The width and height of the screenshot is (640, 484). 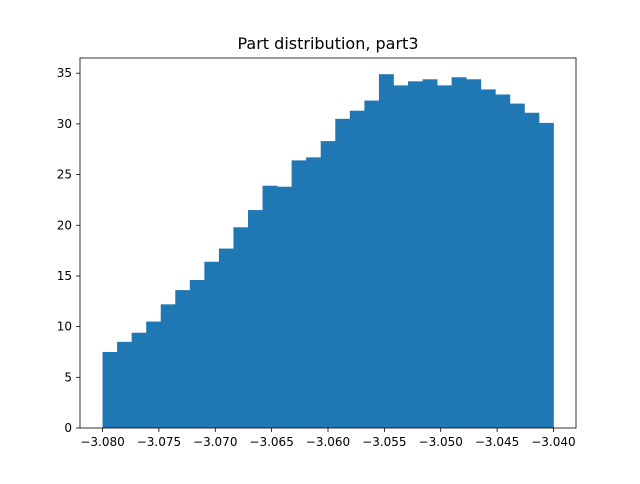 I want to click on x-tick-label: −3.065, so click(x=271, y=442).